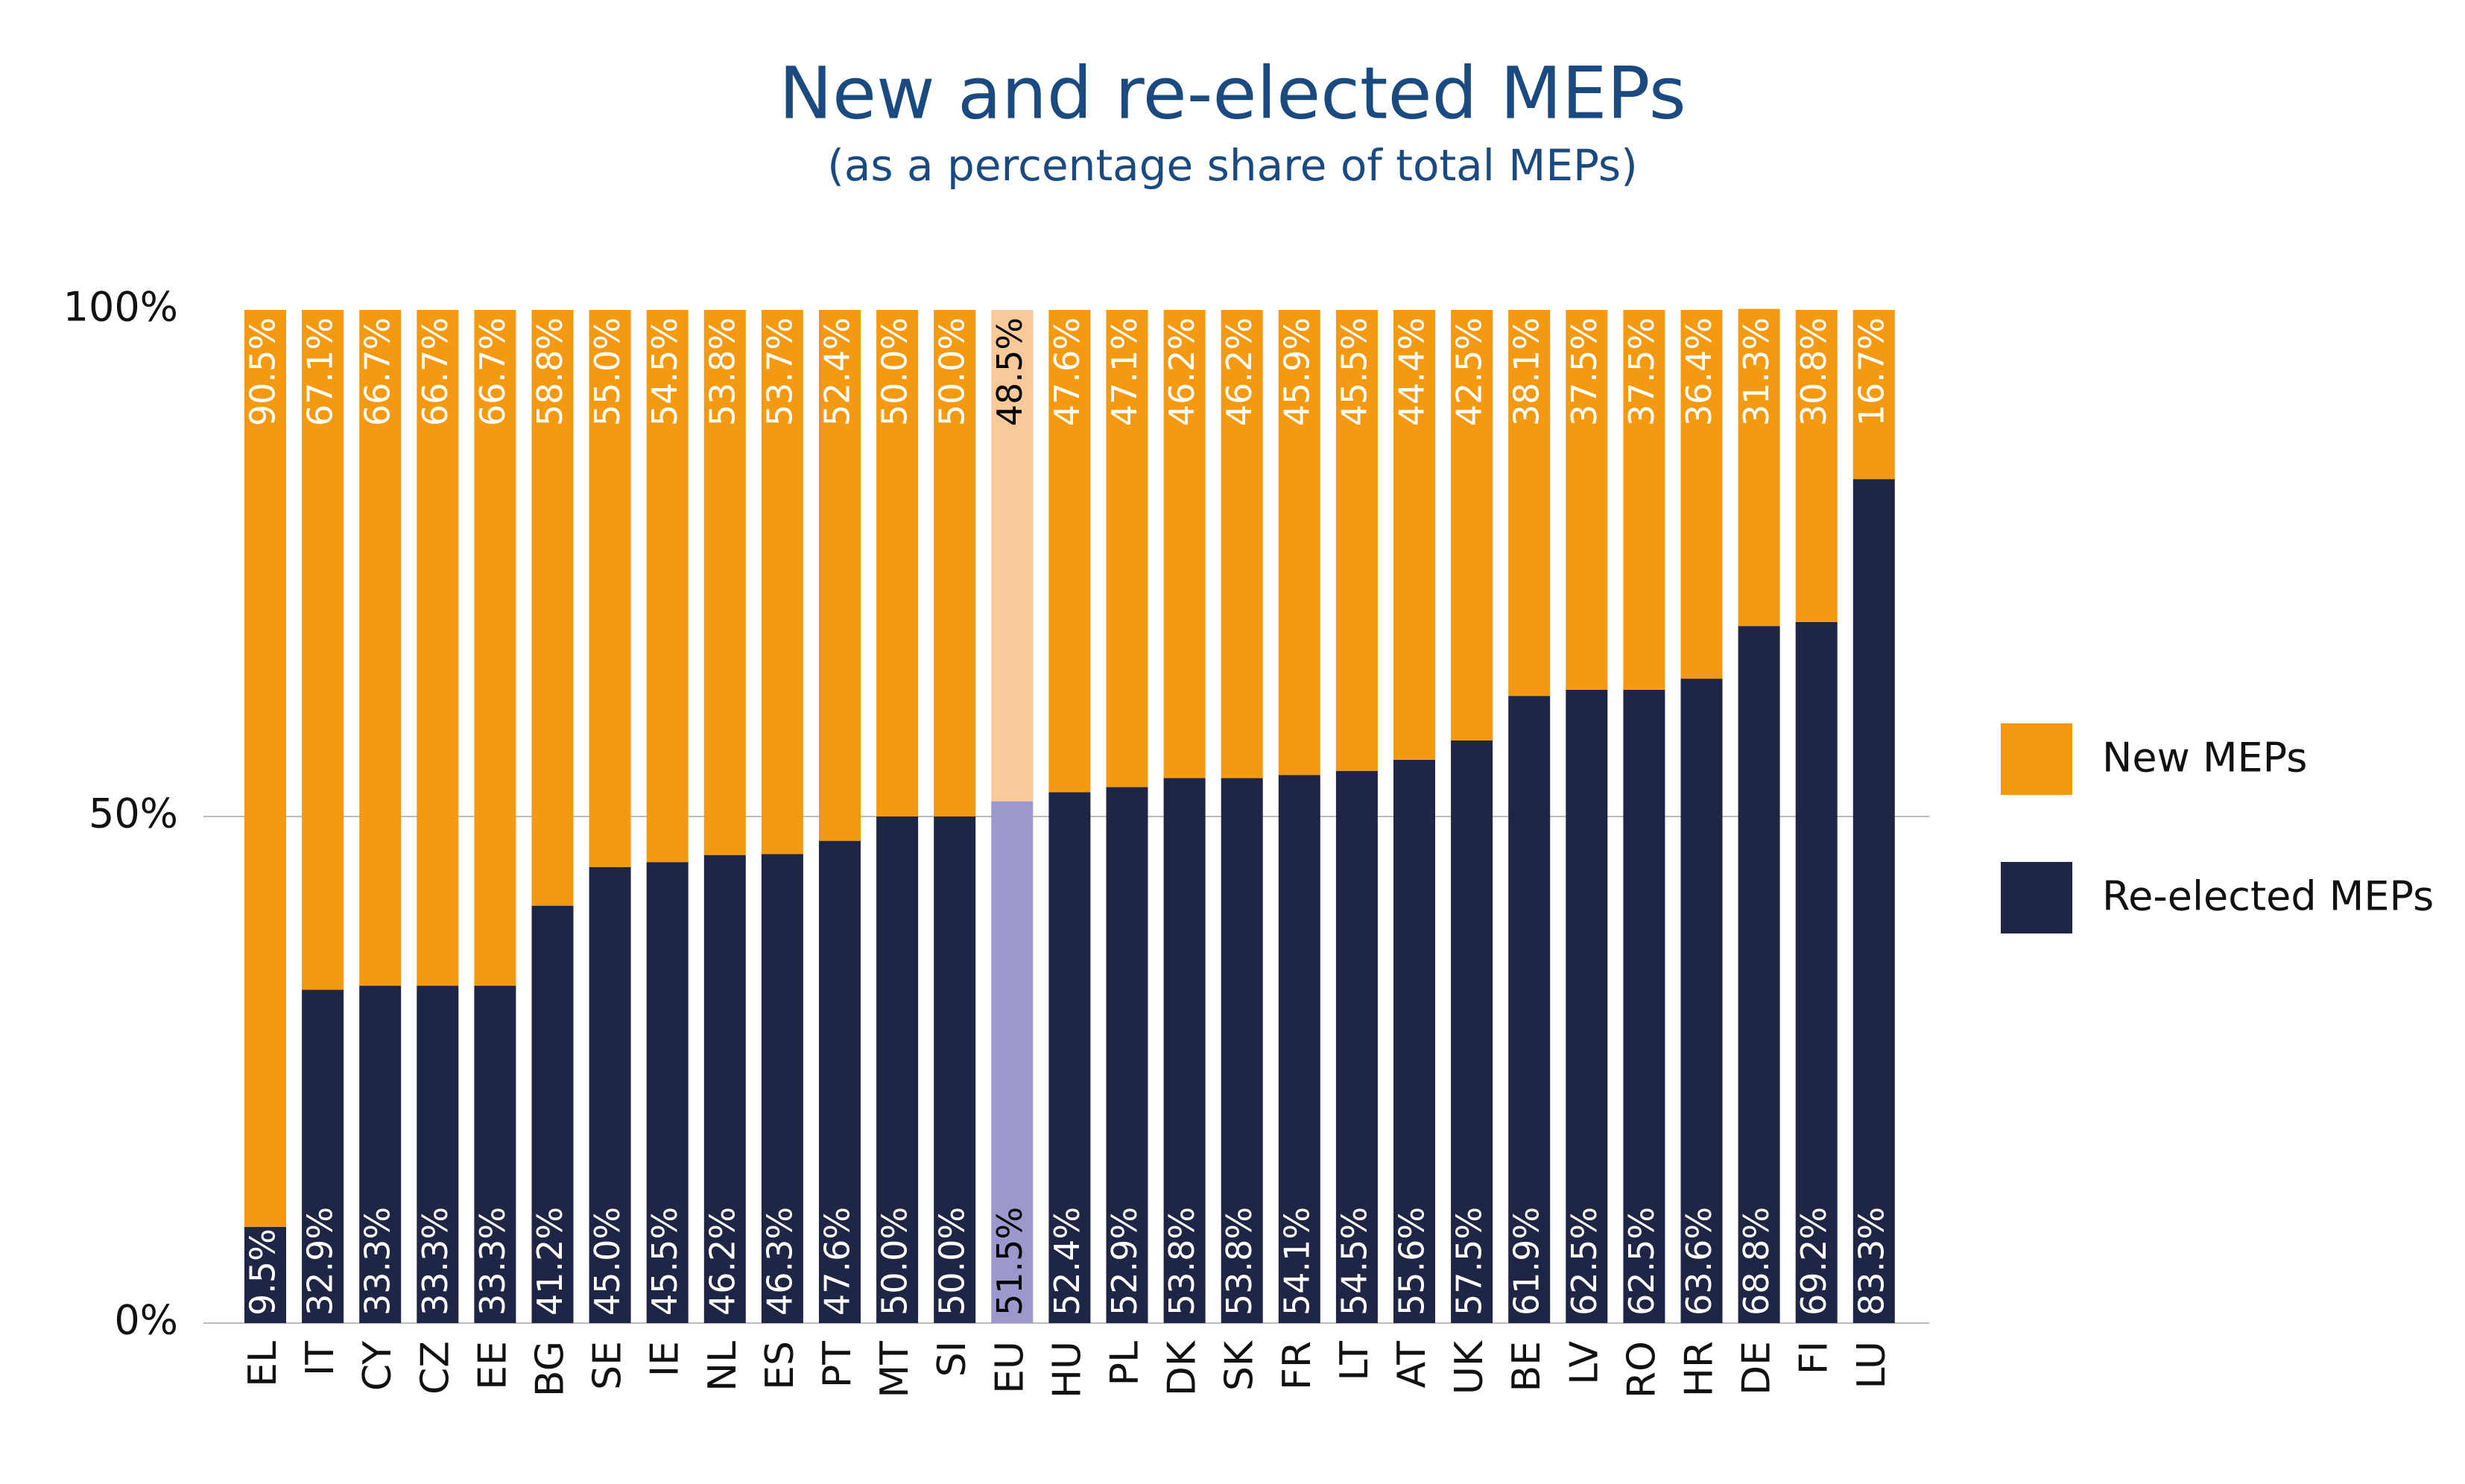 Image resolution: width=2465 pixels, height=1484 pixels. Describe the element at coordinates (1182, 1368) in the screenshot. I see `x-tick-label: DK` at that location.